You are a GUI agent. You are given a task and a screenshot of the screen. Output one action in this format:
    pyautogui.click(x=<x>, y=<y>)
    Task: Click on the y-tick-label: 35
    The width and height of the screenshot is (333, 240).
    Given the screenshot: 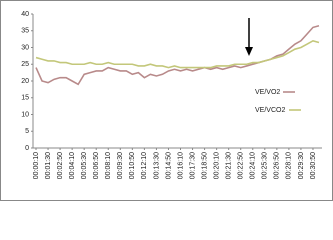 What is the action you would take?
    pyautogui.click(x=25, y=31)
    